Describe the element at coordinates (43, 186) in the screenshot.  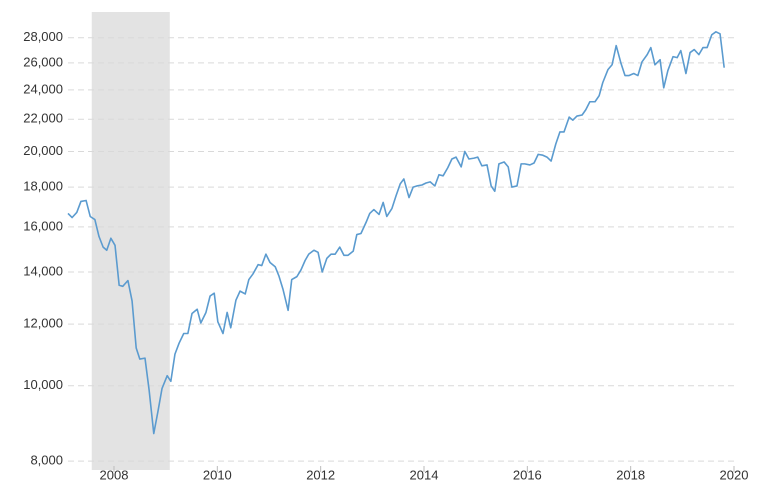
I see `y-tick-label: 18,000` at that location.